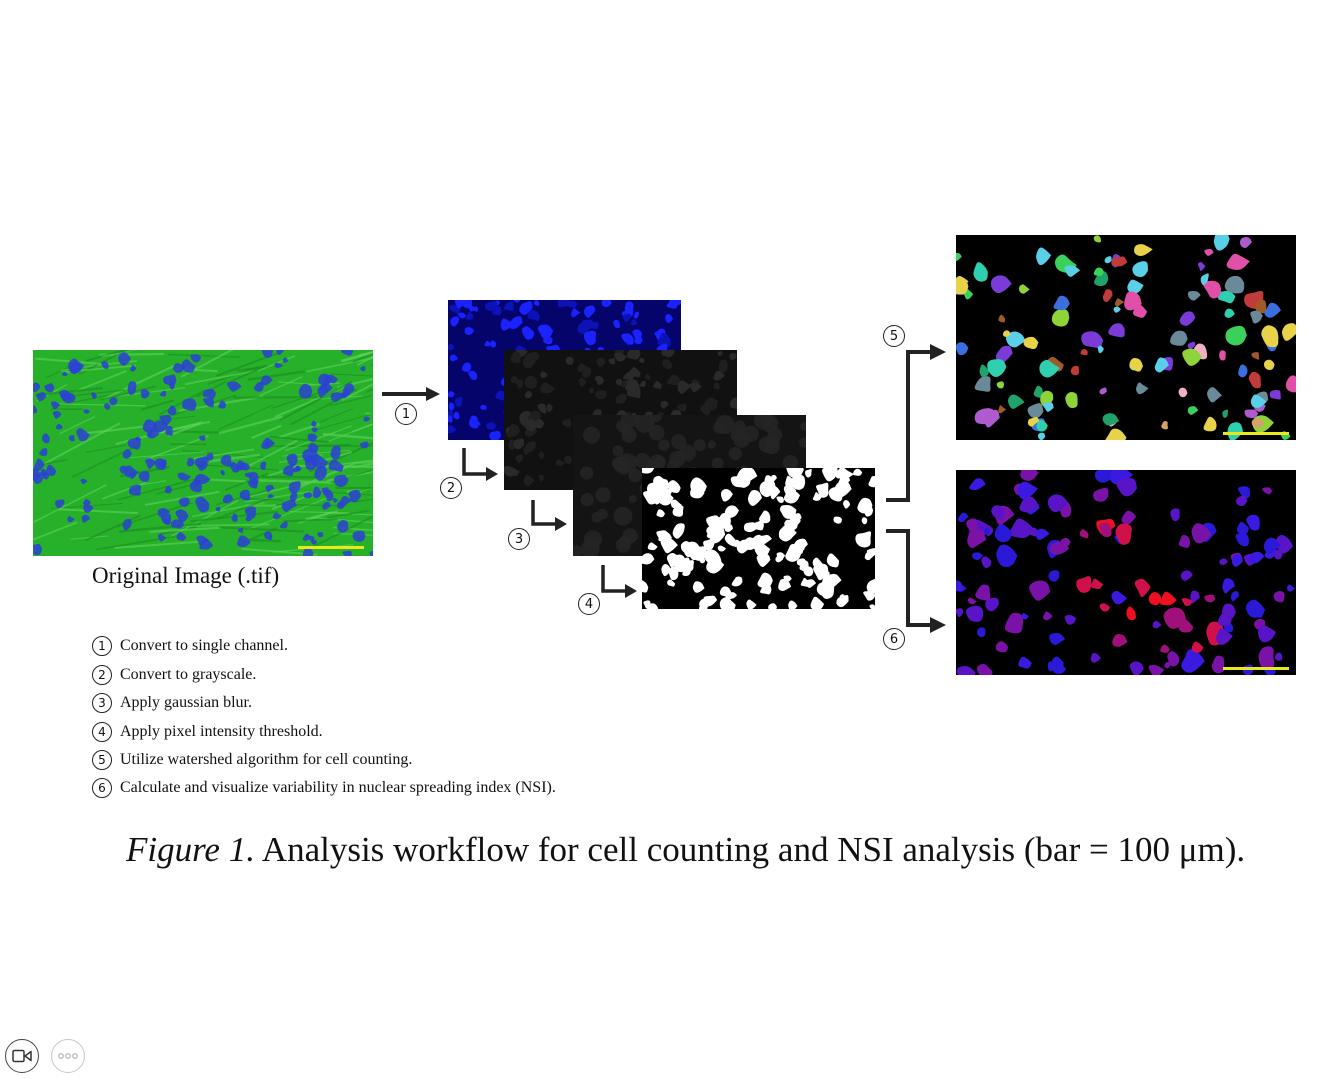  I want to click on step-number: 2, so click(102, 675).